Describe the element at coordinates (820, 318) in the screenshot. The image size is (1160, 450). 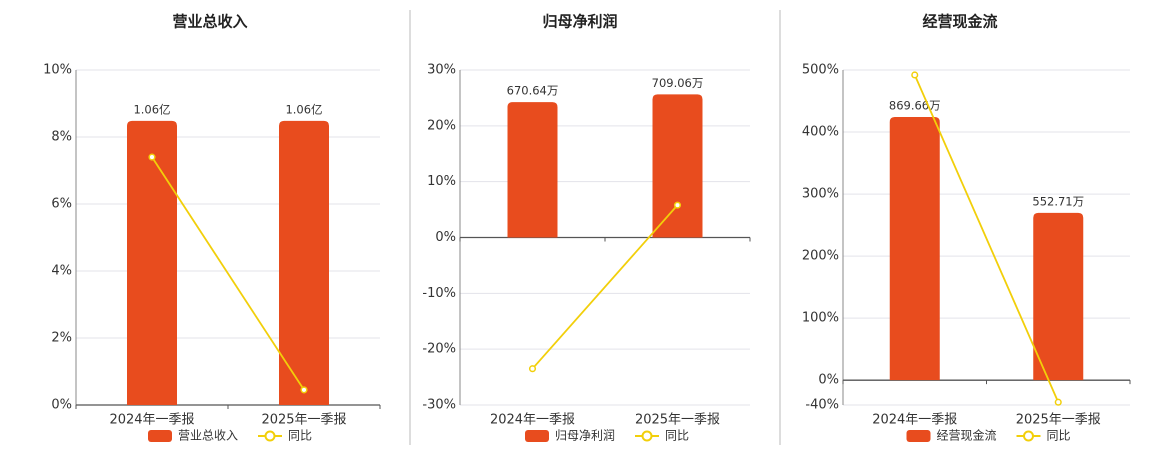
I see `y-tick-label: 100%` at that location.